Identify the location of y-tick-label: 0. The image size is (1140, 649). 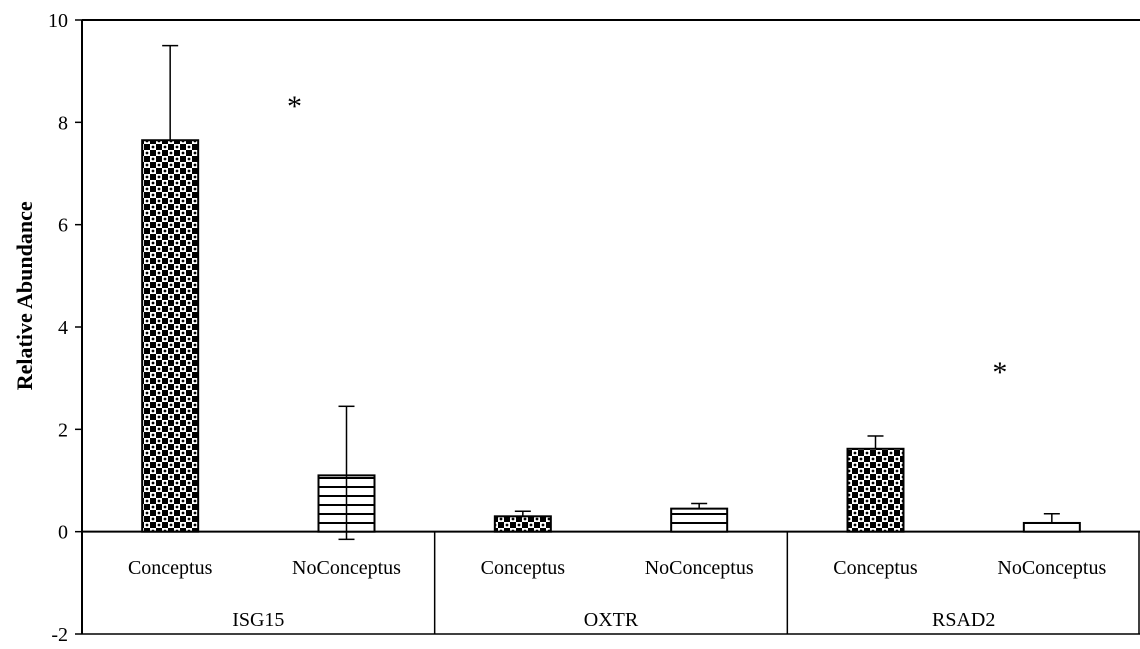
(63, 533).